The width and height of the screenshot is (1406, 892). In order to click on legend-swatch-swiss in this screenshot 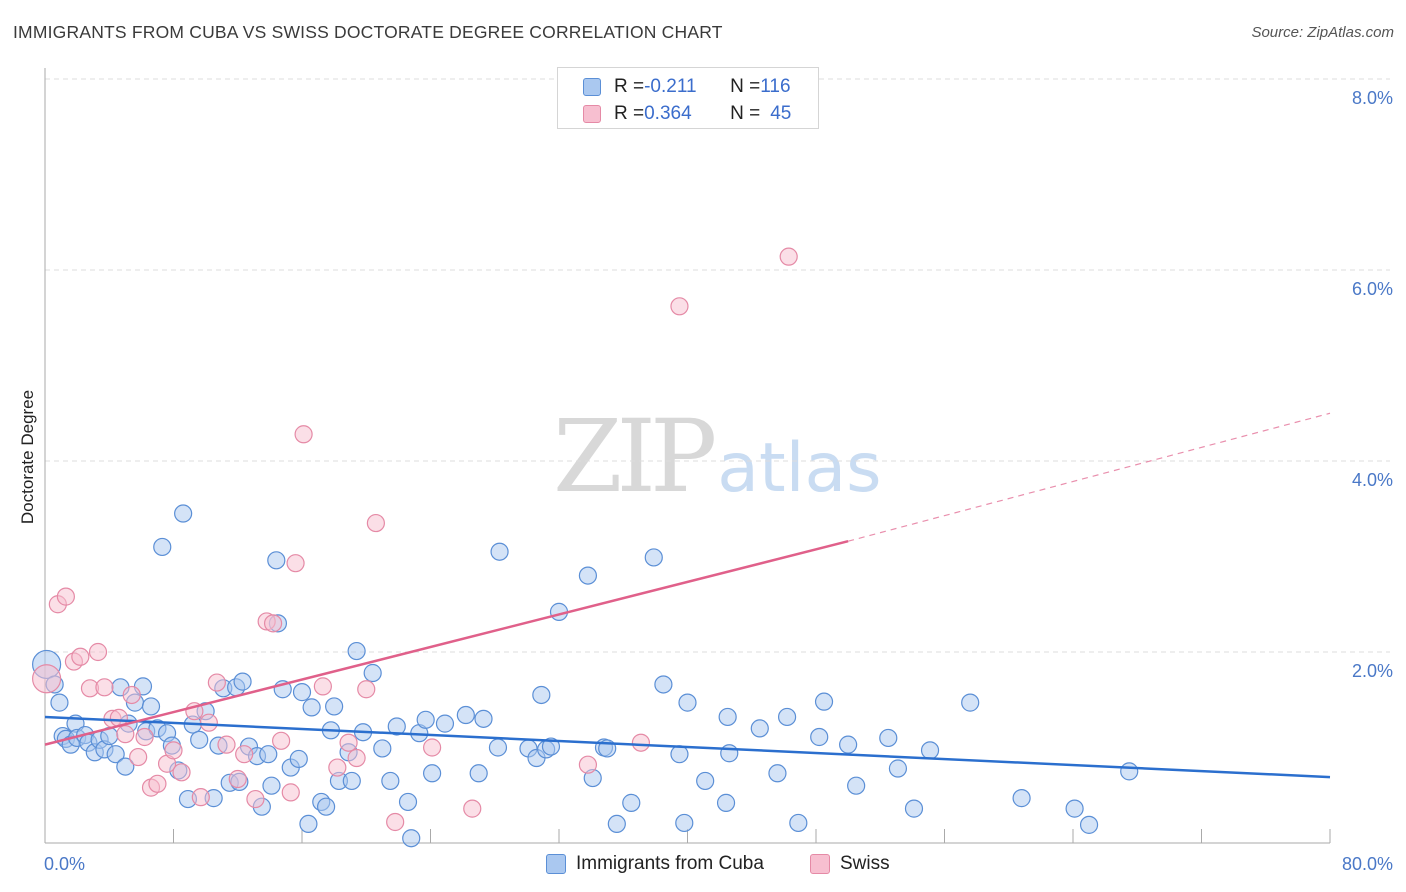, I will do `click(592, 114)`.